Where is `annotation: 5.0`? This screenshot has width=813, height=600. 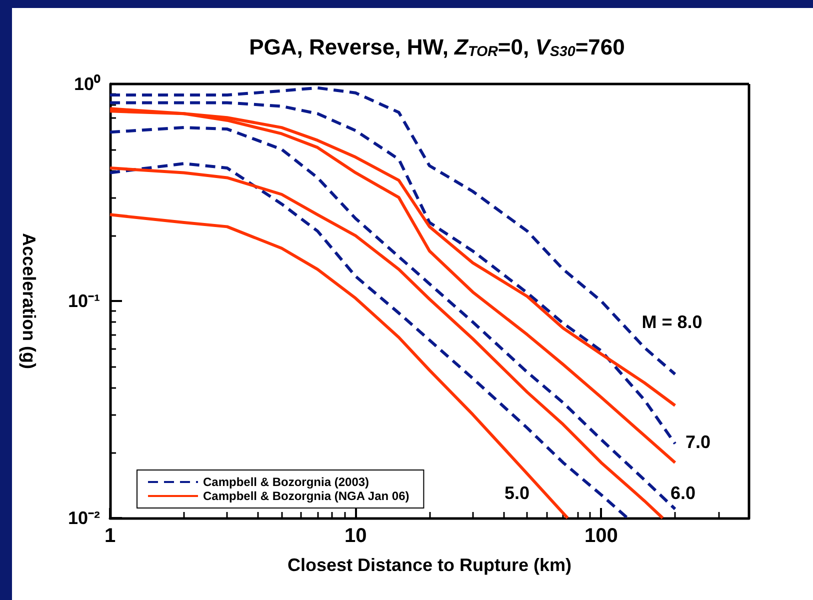
annotation: 5.0 is located at coordinates (517, 493).